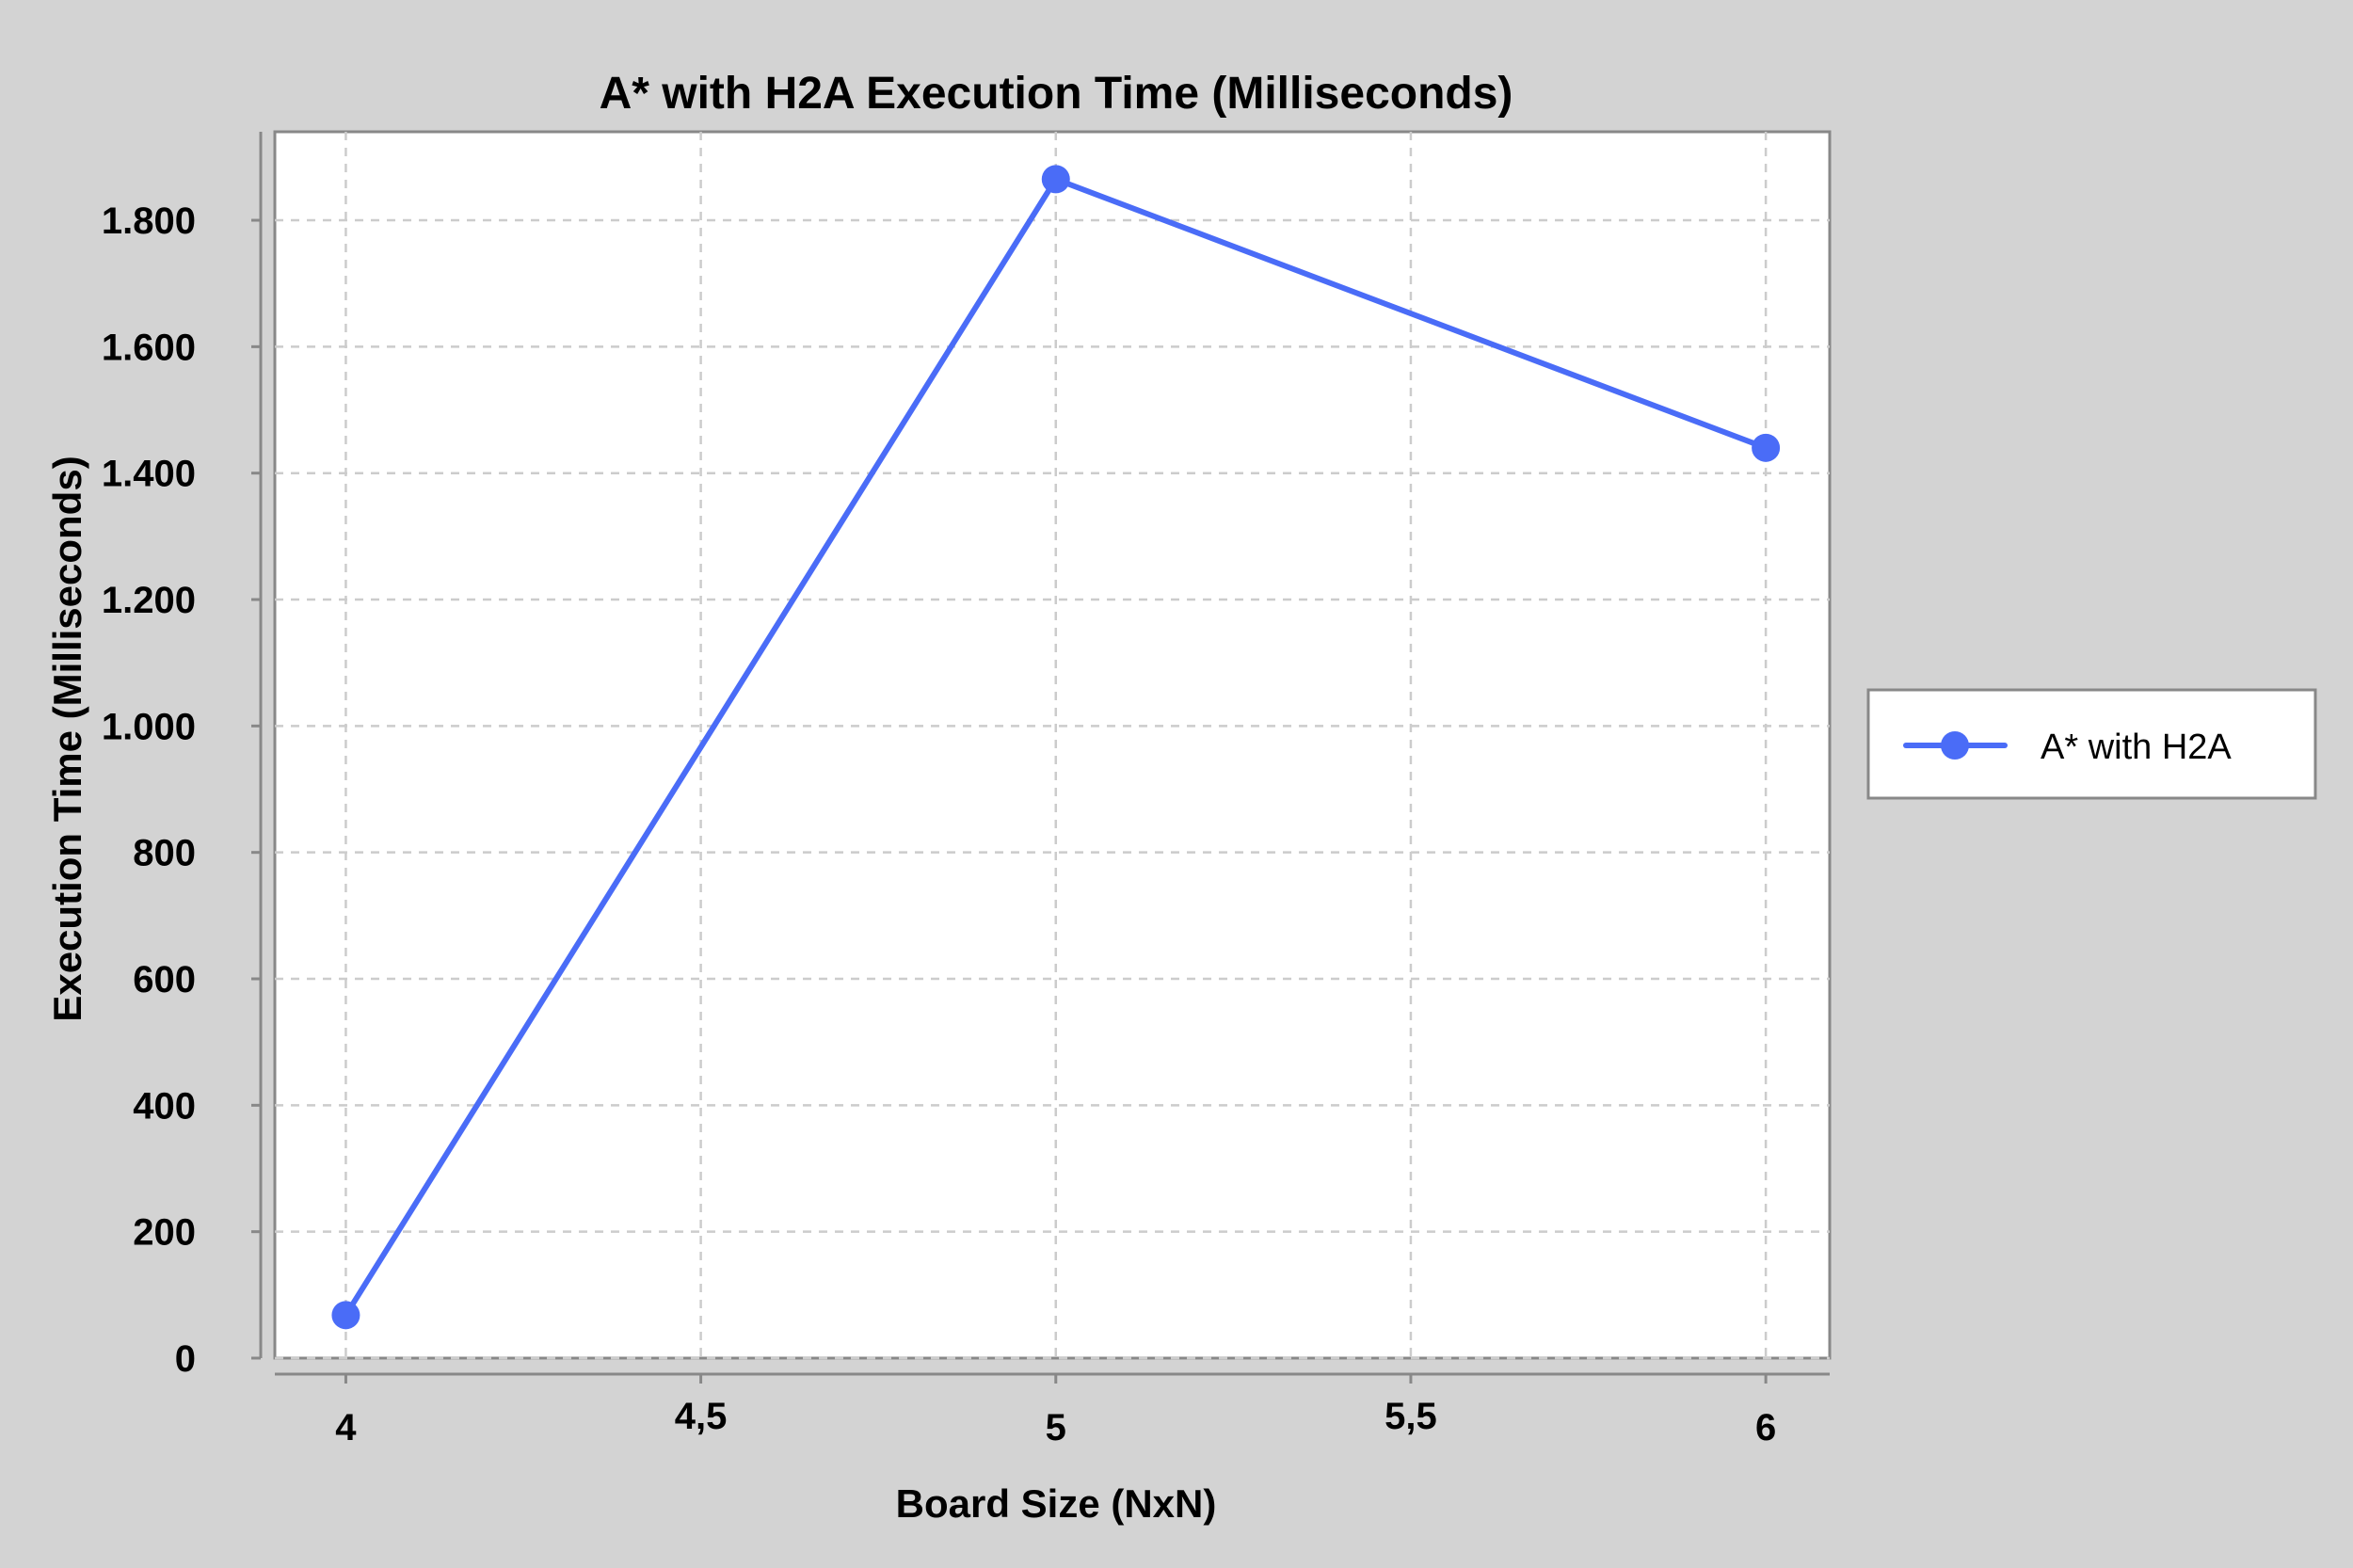 This screenshot has height=1568, width=2353. I want to click on legend: A* with H2A, so click(2092, 744).